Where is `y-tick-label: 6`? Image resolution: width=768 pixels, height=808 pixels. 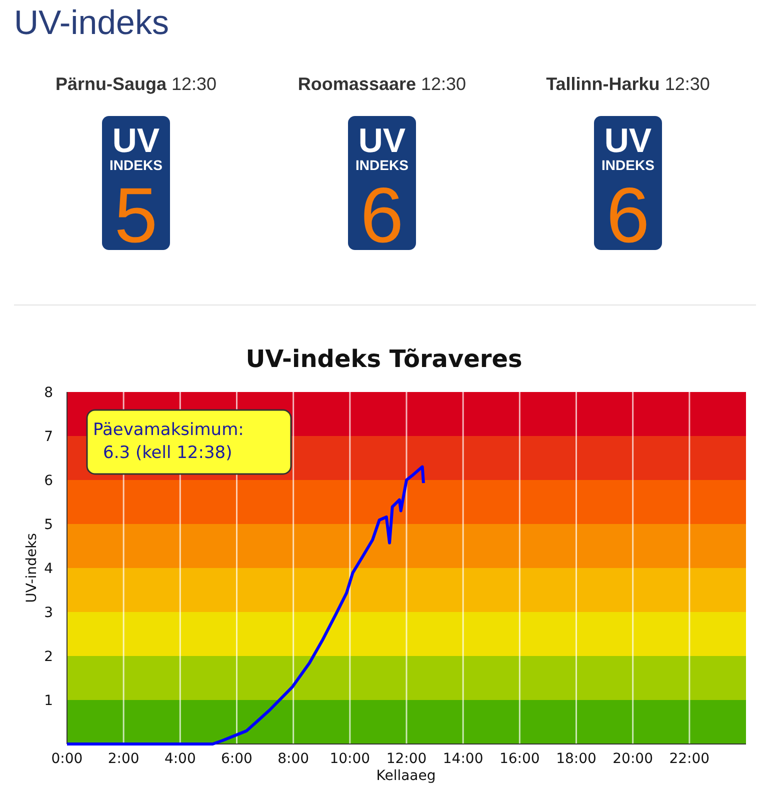 y-tick-label: 6 is located at coordinates (49, 481).